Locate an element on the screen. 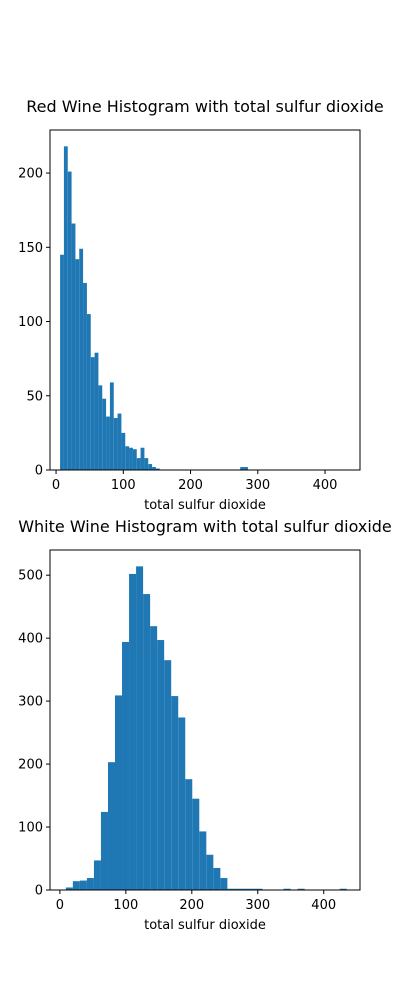 This screenshot has height=1000, width=400. red-wine-x-tick-label-2: 200 is located at coordinates (190, 485).